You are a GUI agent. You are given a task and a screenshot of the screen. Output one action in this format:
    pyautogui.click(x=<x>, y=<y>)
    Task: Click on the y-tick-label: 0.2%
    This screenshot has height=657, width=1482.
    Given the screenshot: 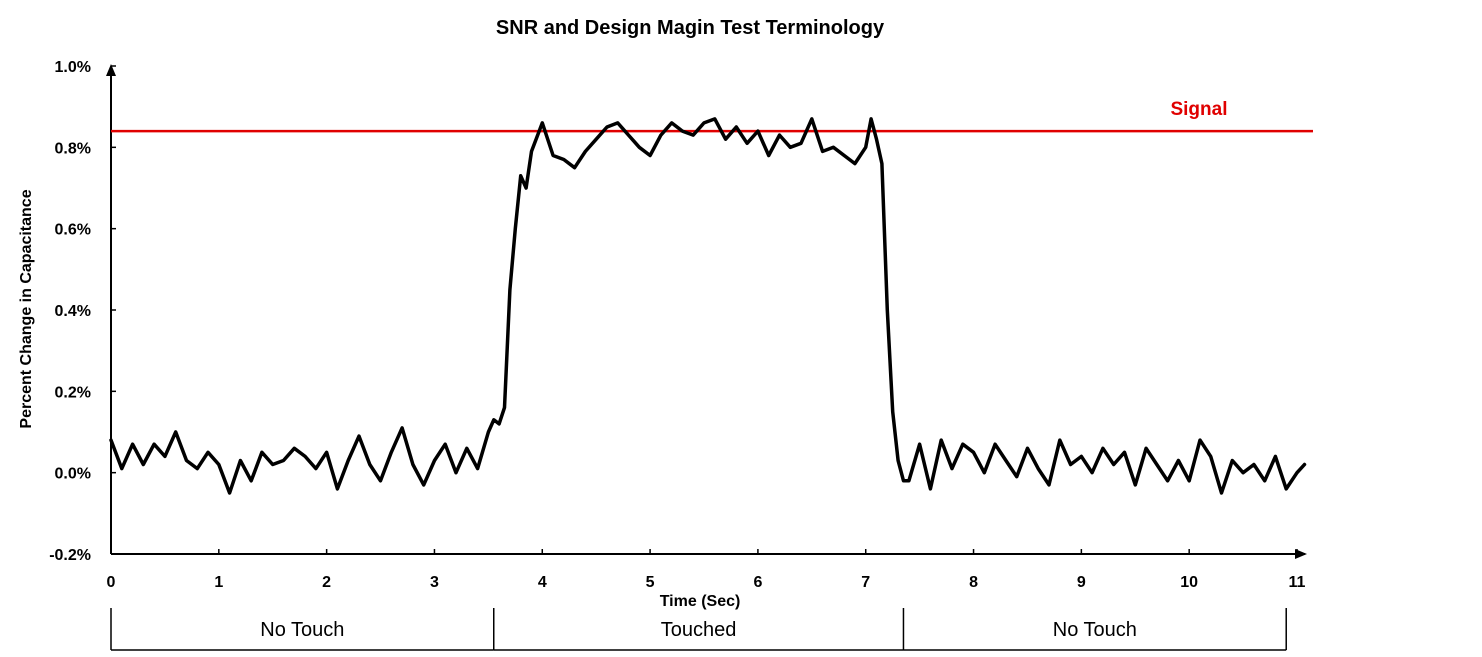 What is the action you would take?
    pyautogui.click(x=73, y=392)
    